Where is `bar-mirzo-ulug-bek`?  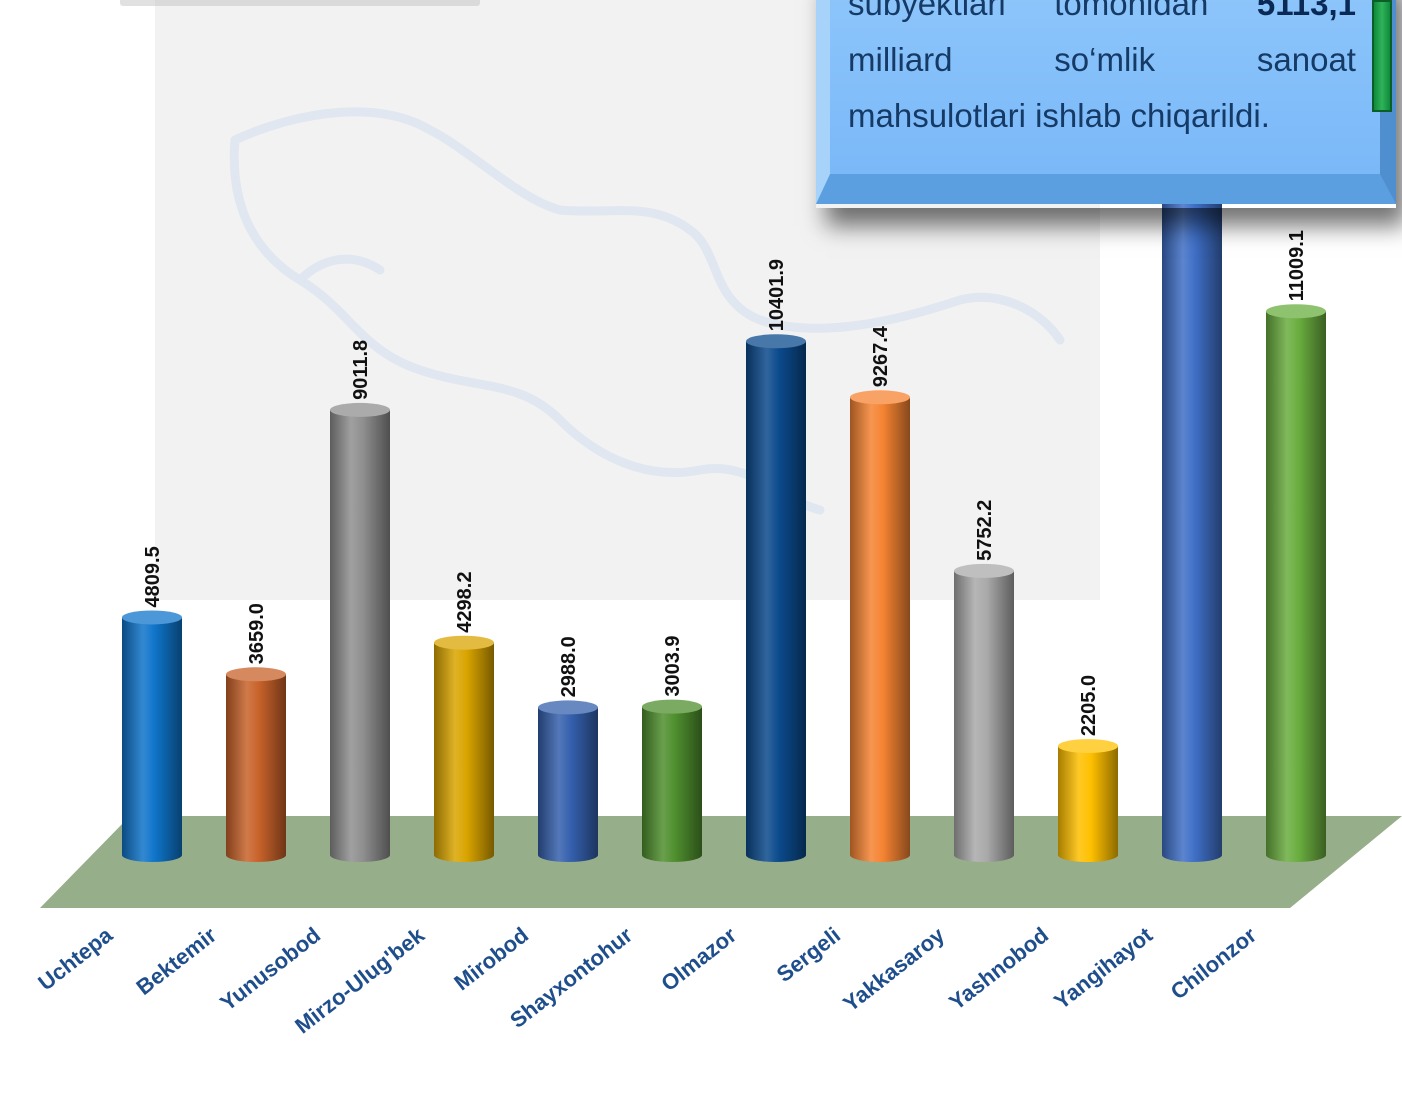
bar-mirzo-ulug-bek is located at coordinates (464, 748).